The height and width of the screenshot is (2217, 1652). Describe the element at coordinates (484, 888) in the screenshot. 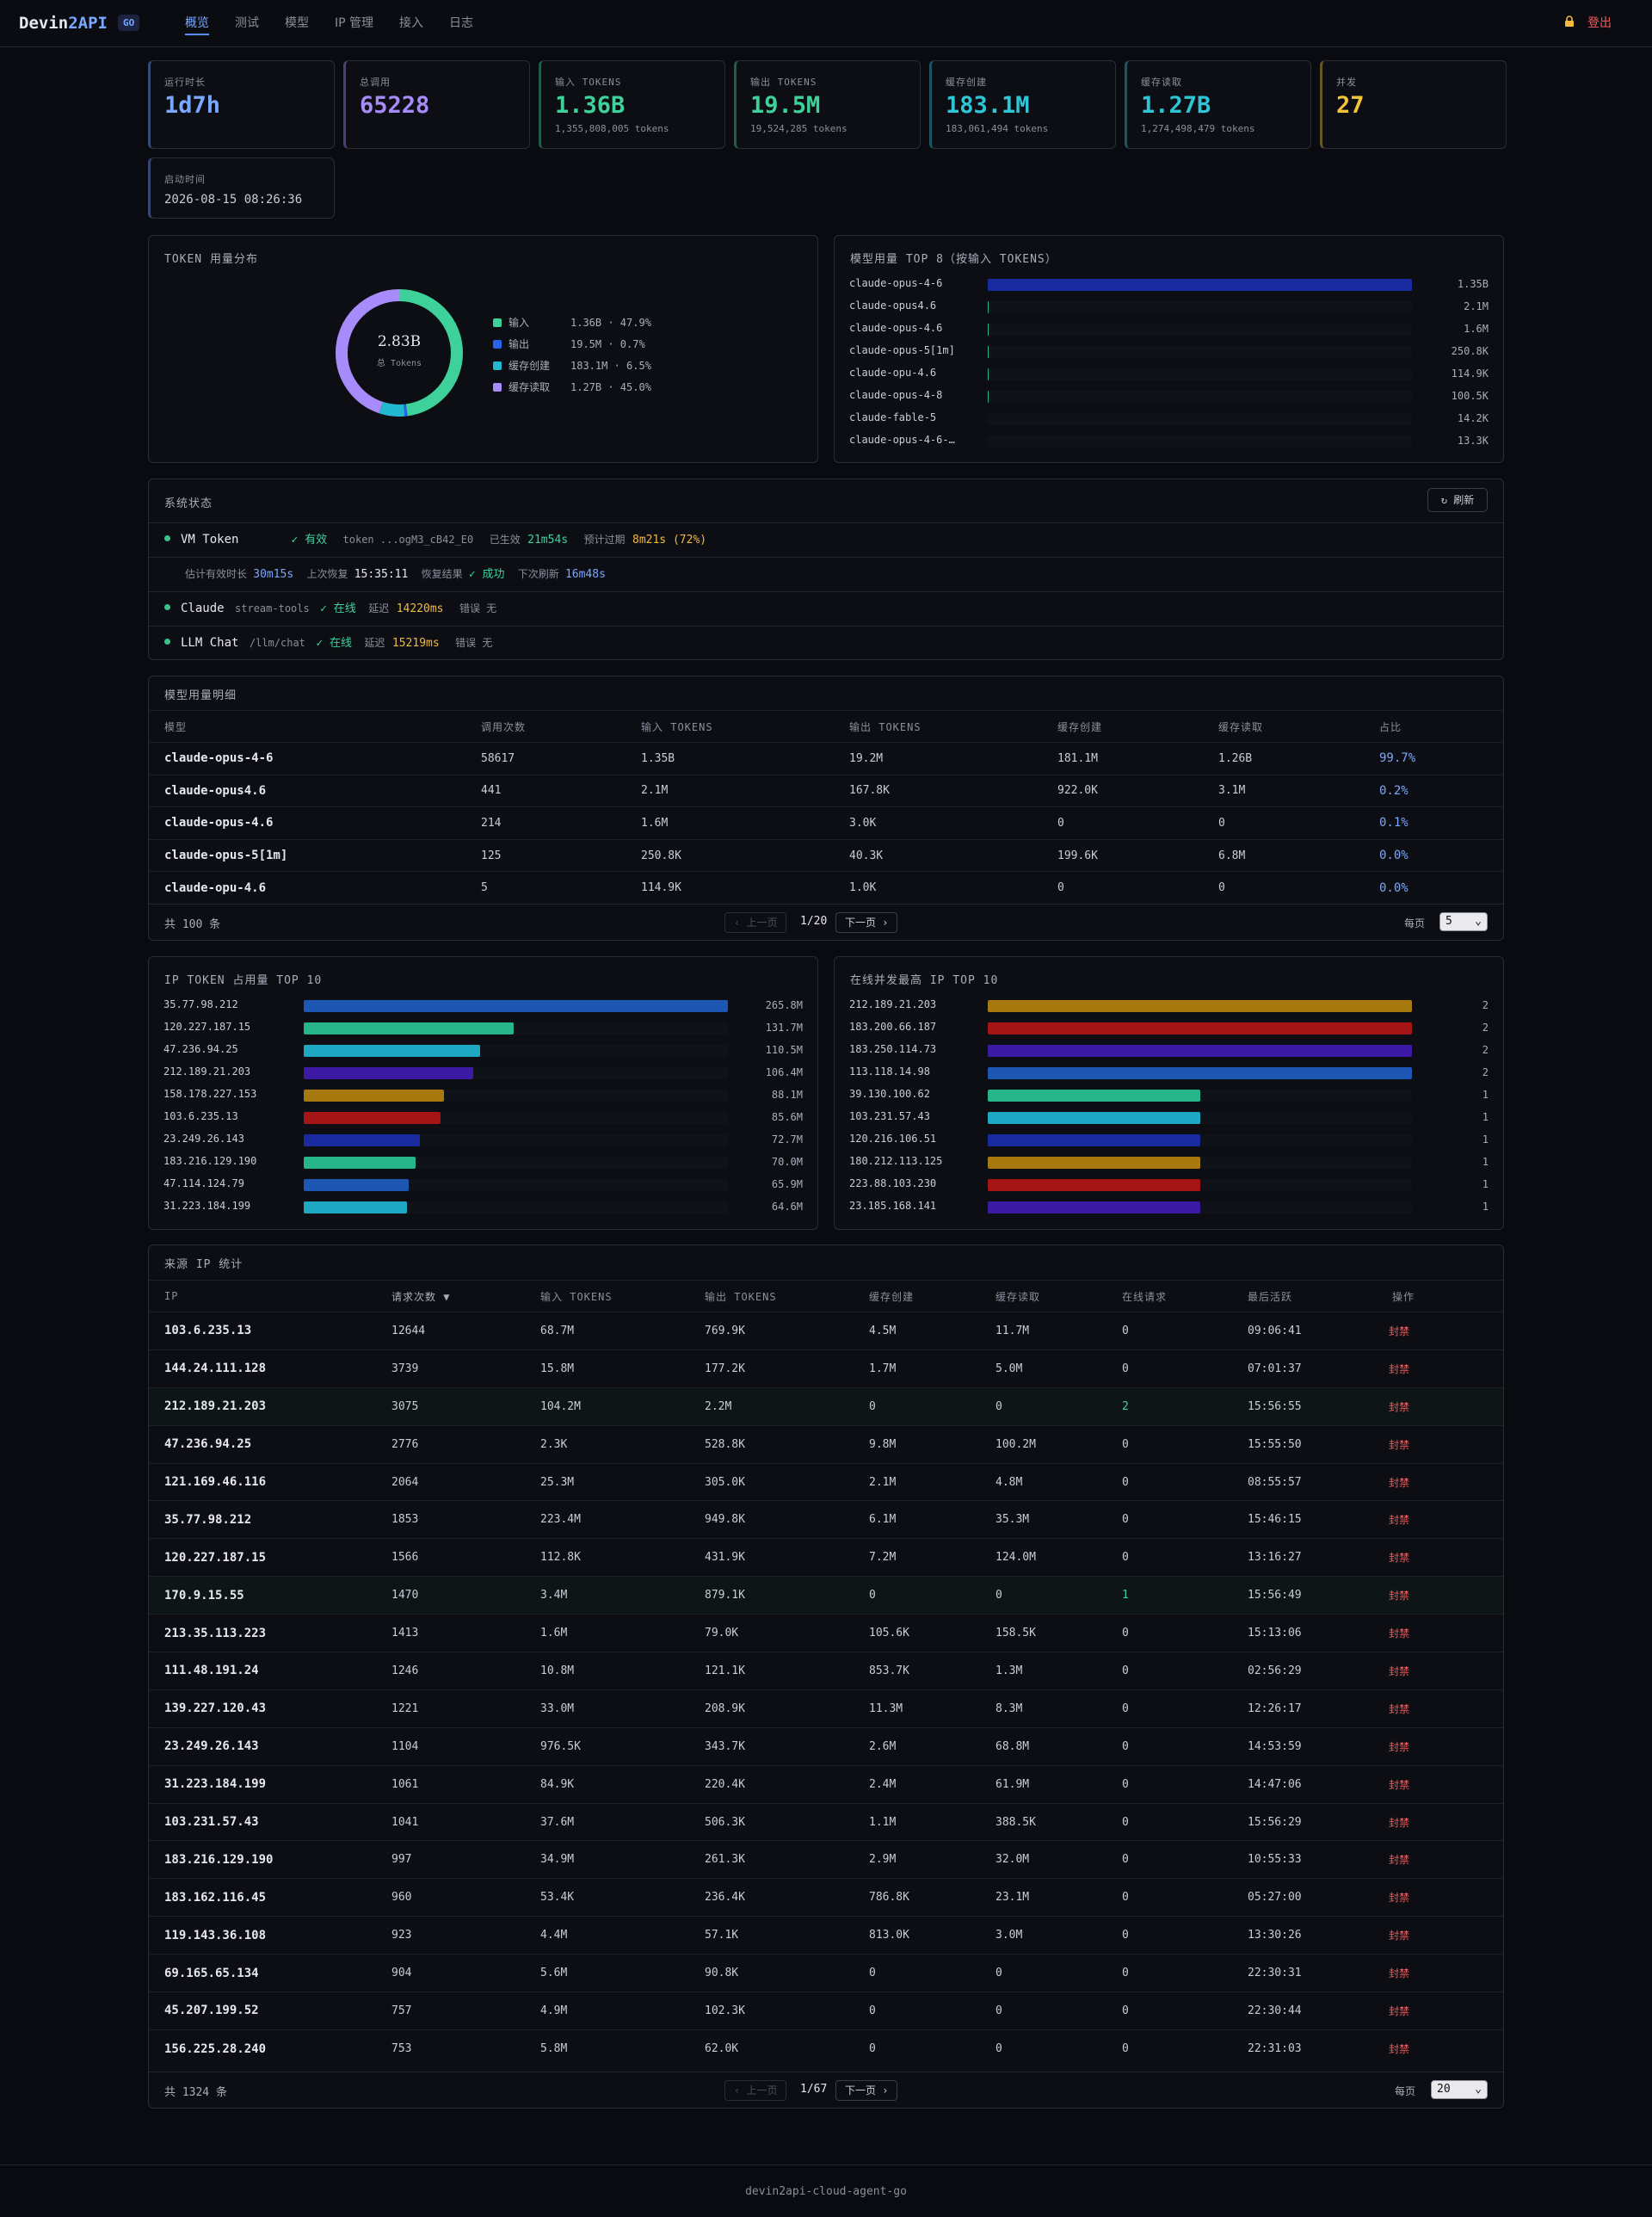

I see `table-cell: 5` at that location.